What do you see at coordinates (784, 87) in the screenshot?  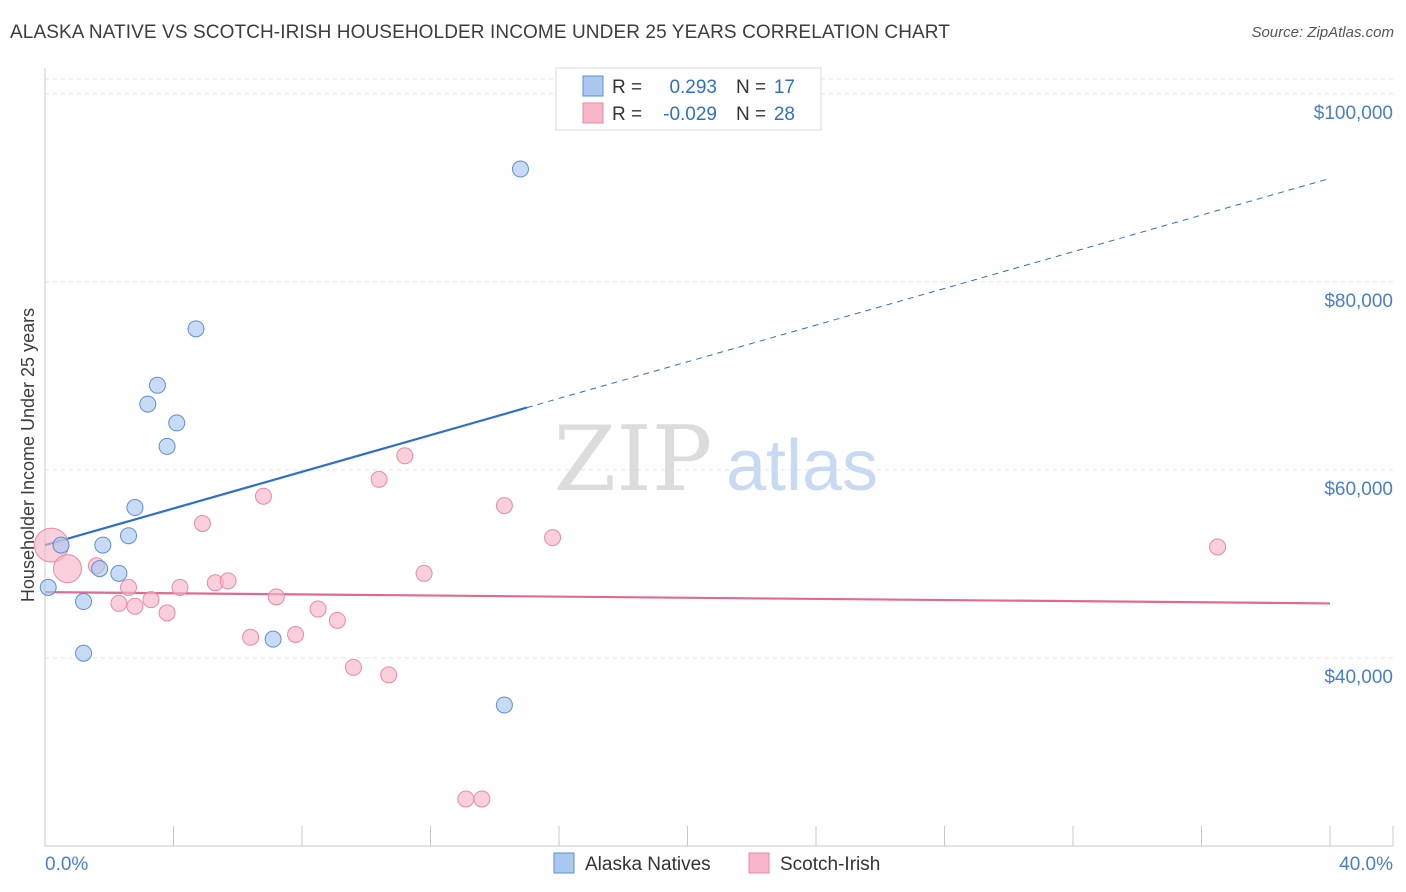 I see `stats-legend-n-value: 17` at bounding box center [784, 87].